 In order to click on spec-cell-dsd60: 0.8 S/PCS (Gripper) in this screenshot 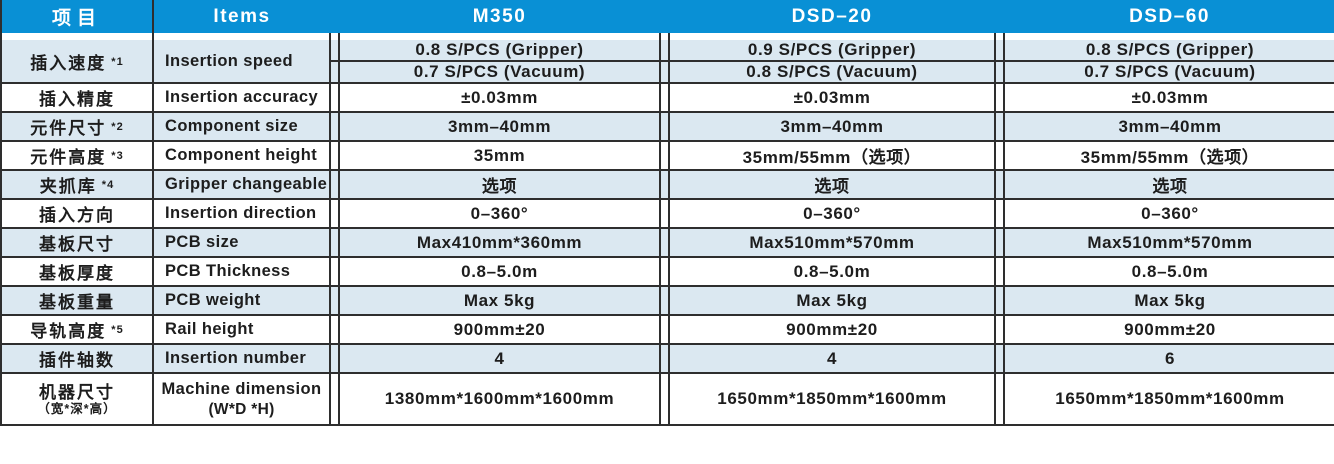, I will do `click(1170, 49)`.